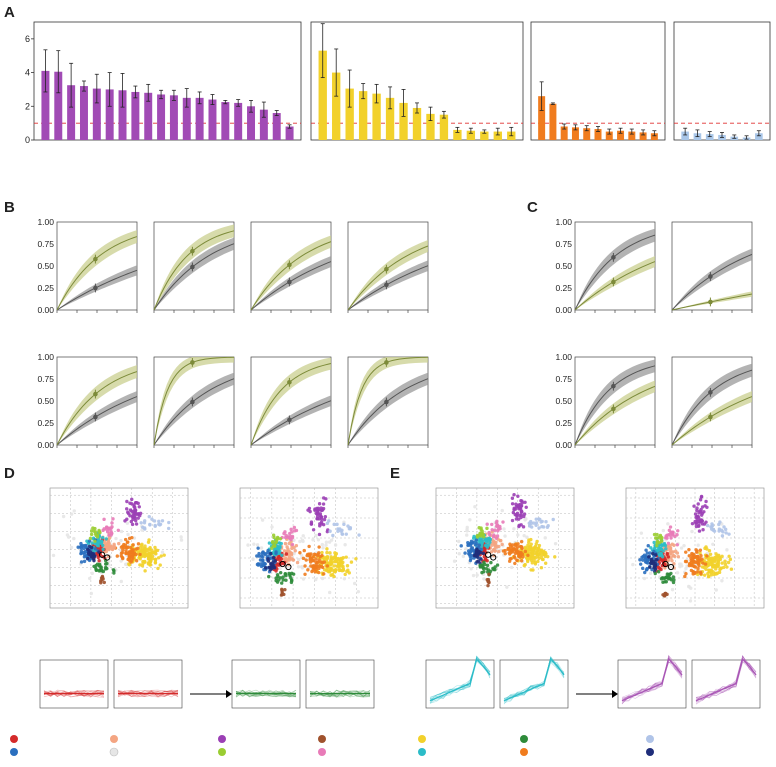 The height and width of the screenshot is (767, 776). I want to click on pca-highlighted-protein, so click(488, 554).